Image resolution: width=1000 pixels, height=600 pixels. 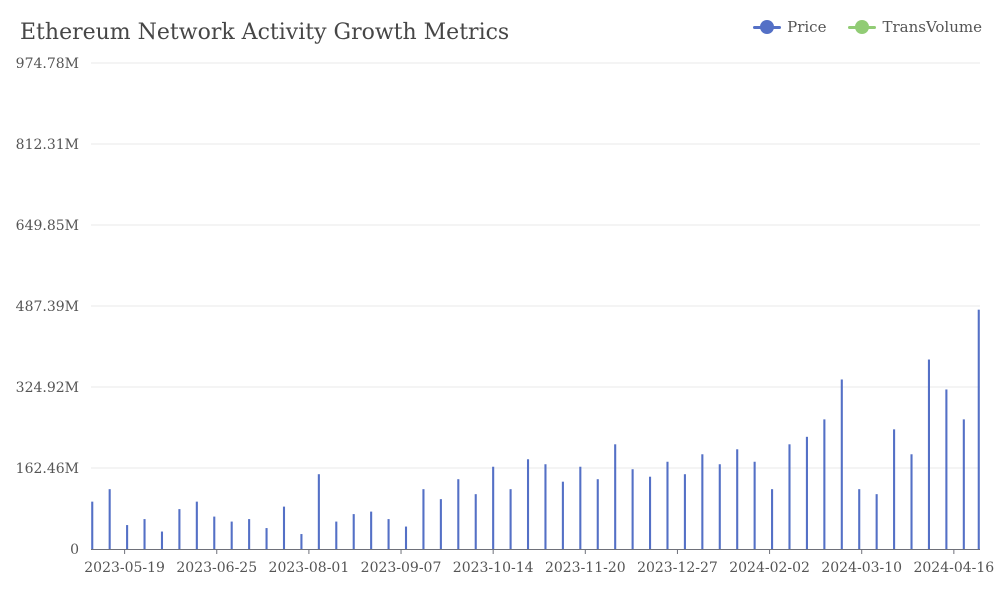 I want to click on legend-swatch-price-dot, so click(x=767, y=27).